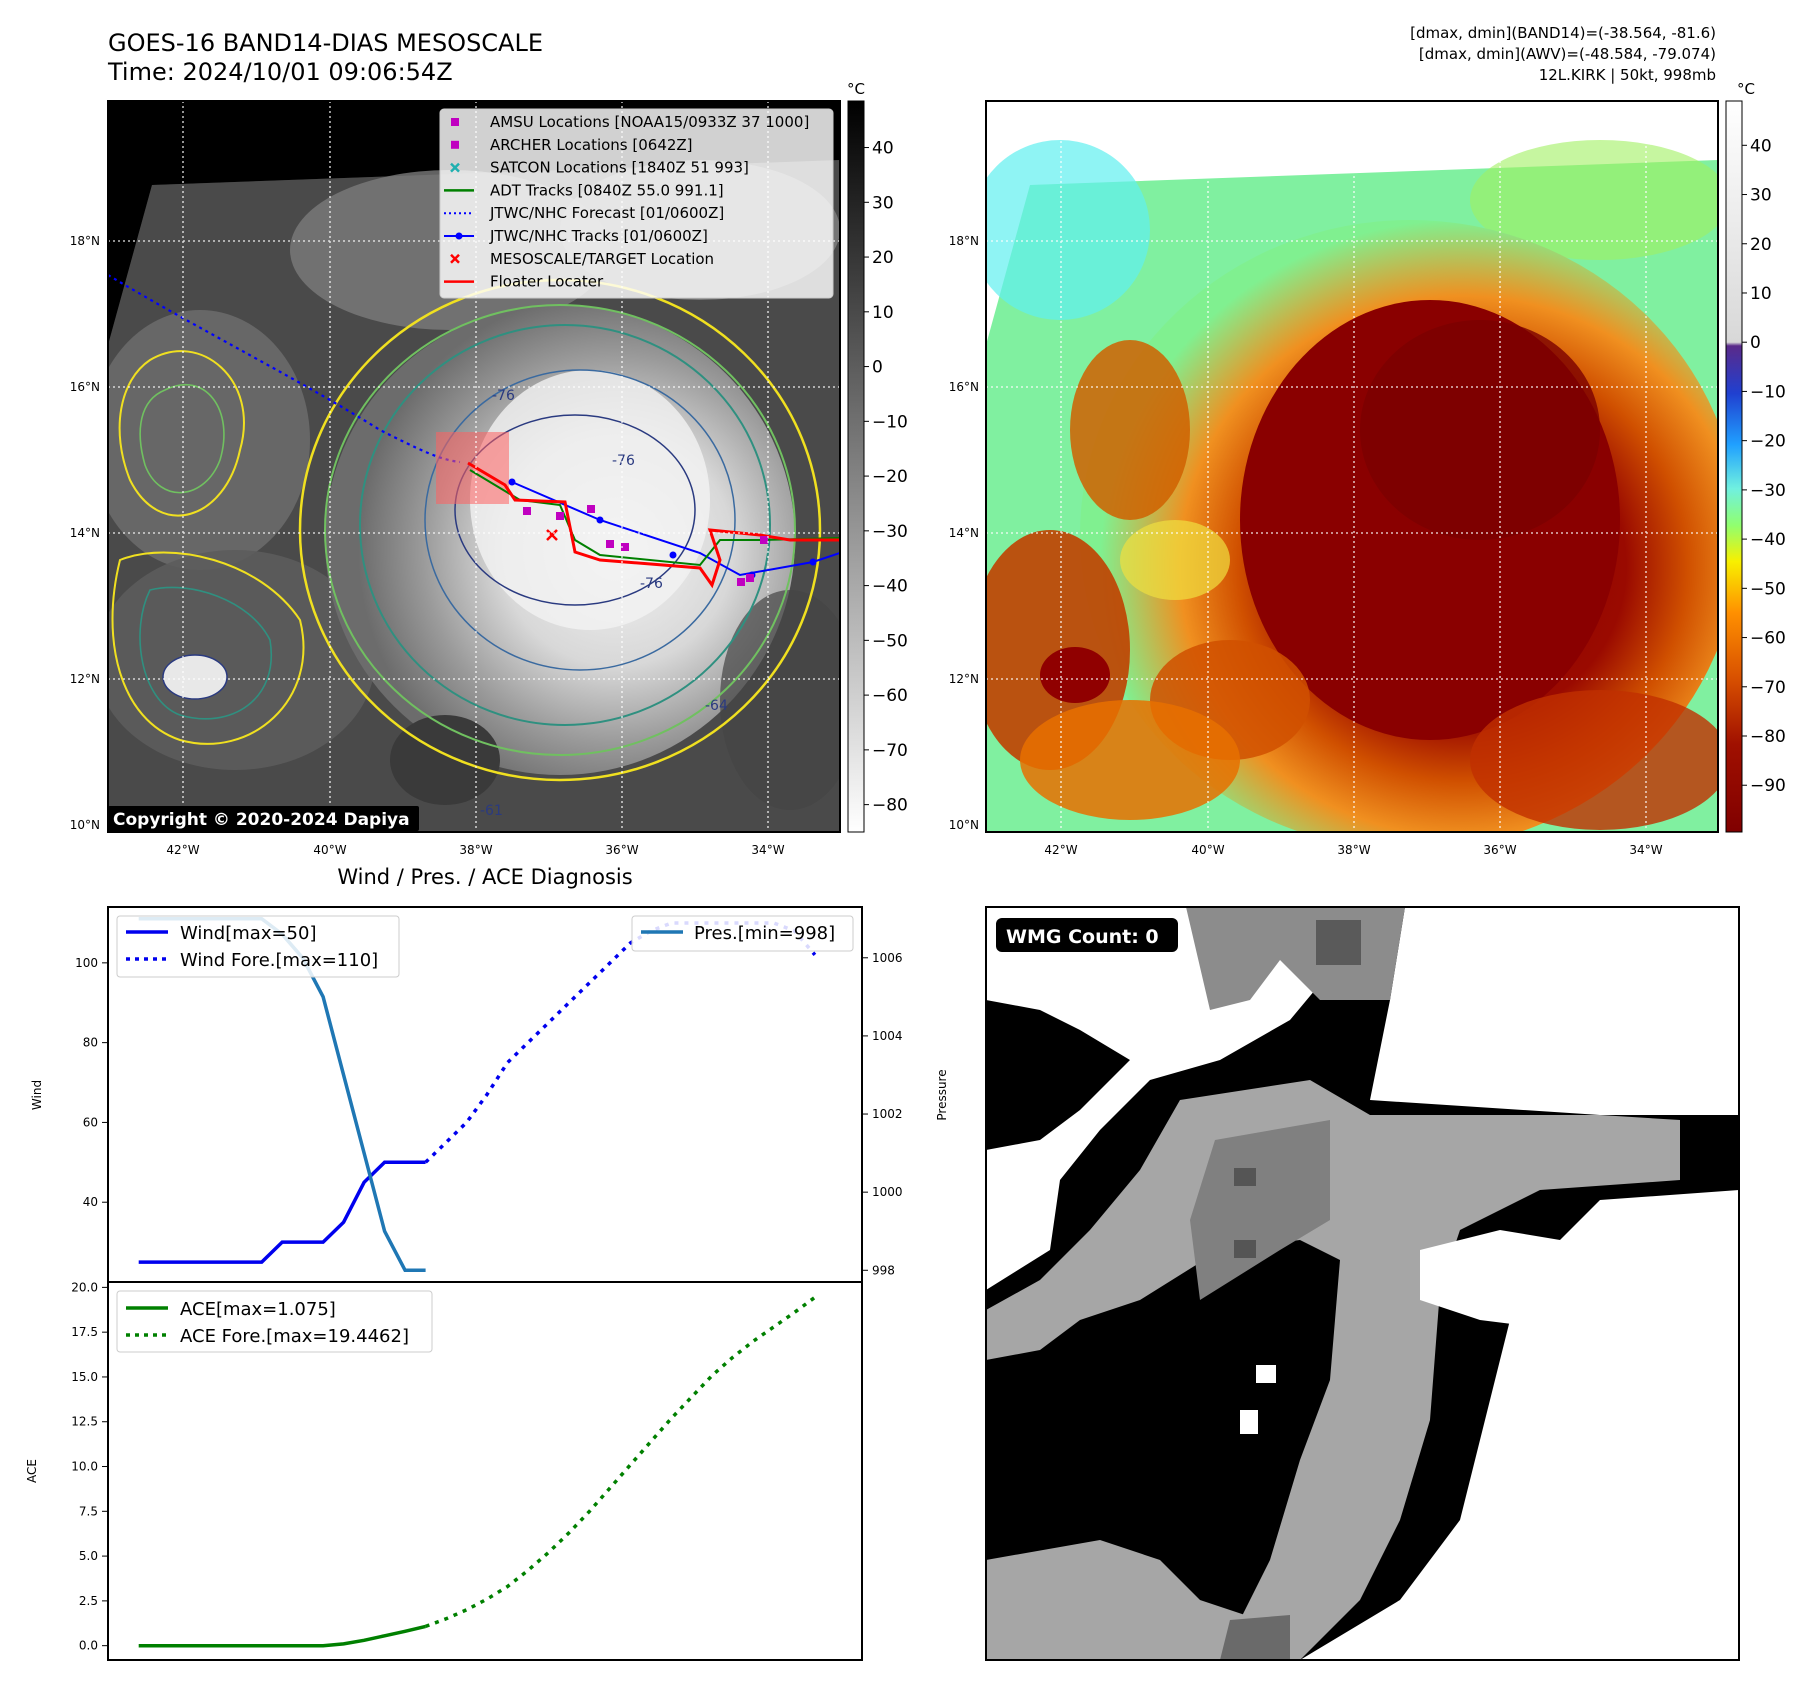 The height and width of the screenshot is (1690, 1801). Describe the element at coordinates (261, 820) in the screenshot. I see `copyright-text: Copyright © 2020-2024 Dapiya` at that location.